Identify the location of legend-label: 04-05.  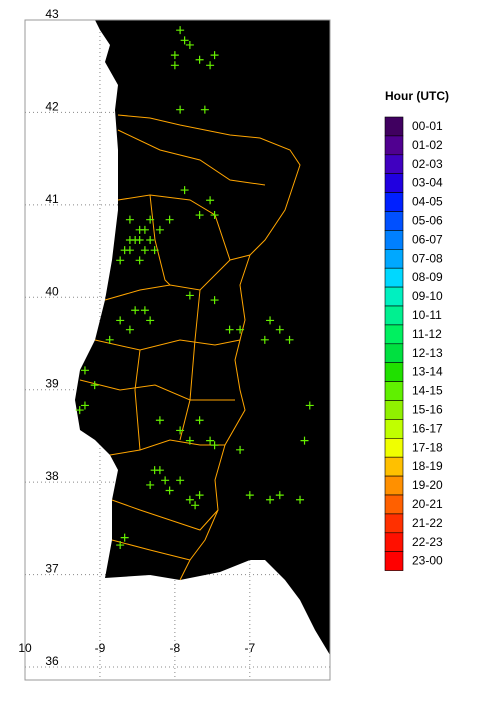
(427, 202).